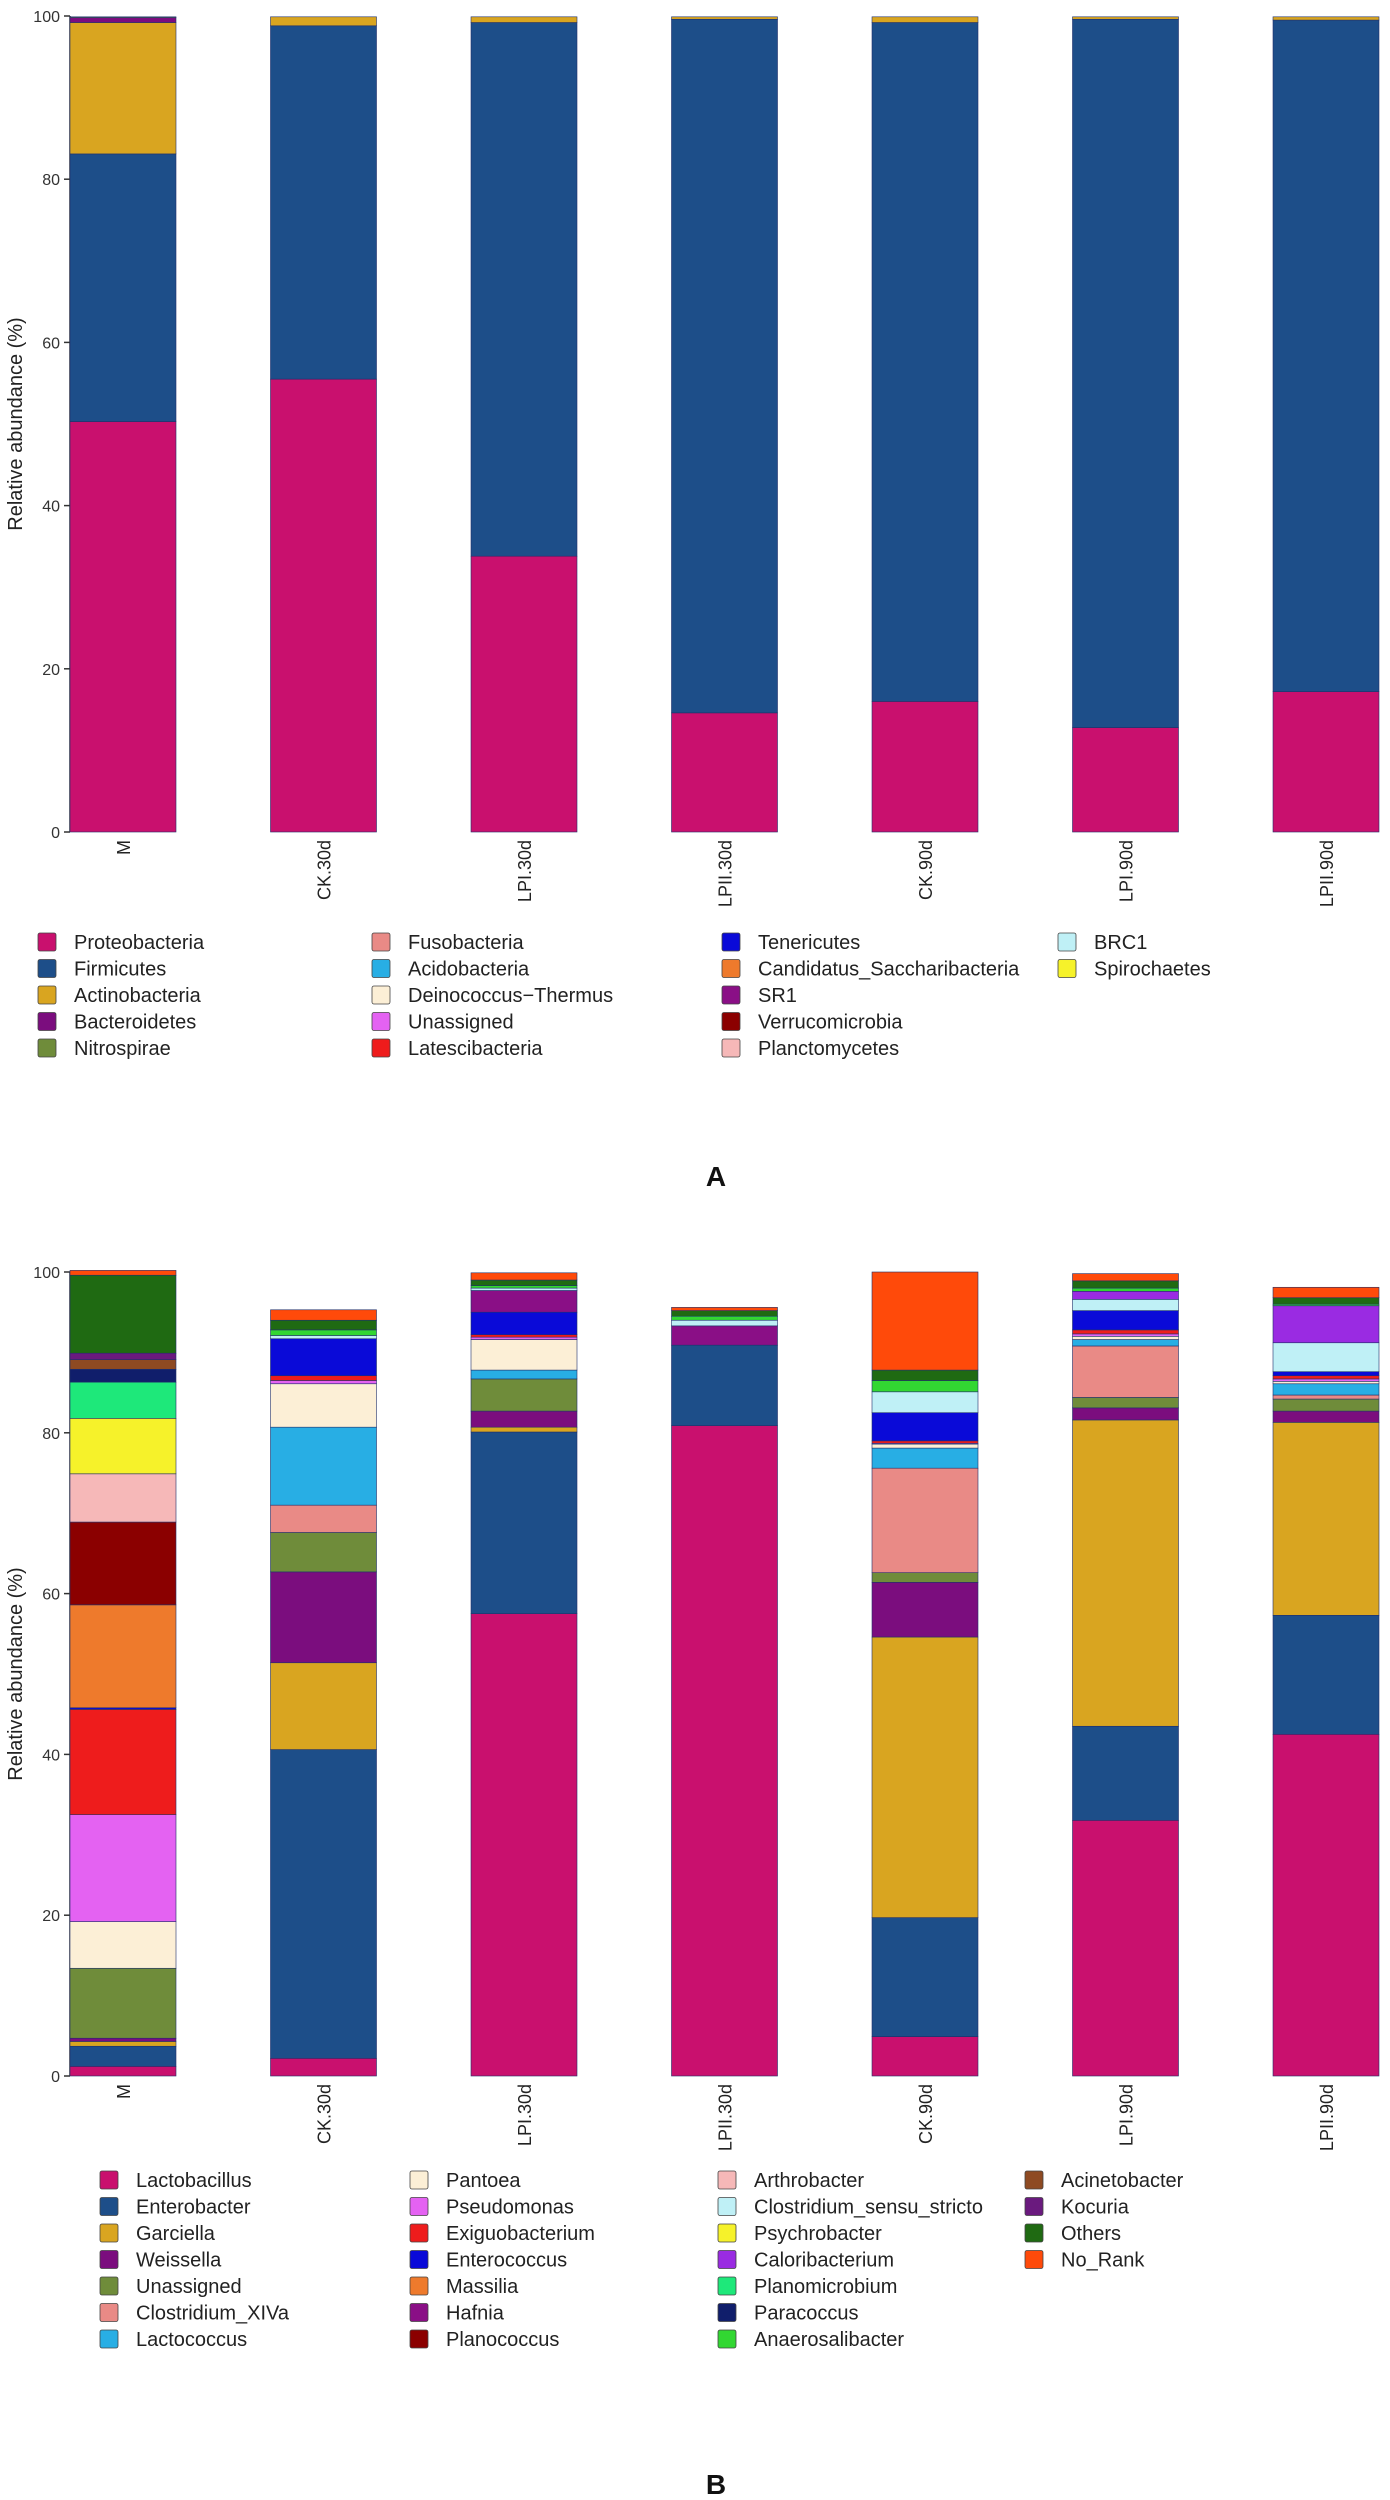  I want to click on legend-item: Clostridium_XIVa, so click(194, 2314).